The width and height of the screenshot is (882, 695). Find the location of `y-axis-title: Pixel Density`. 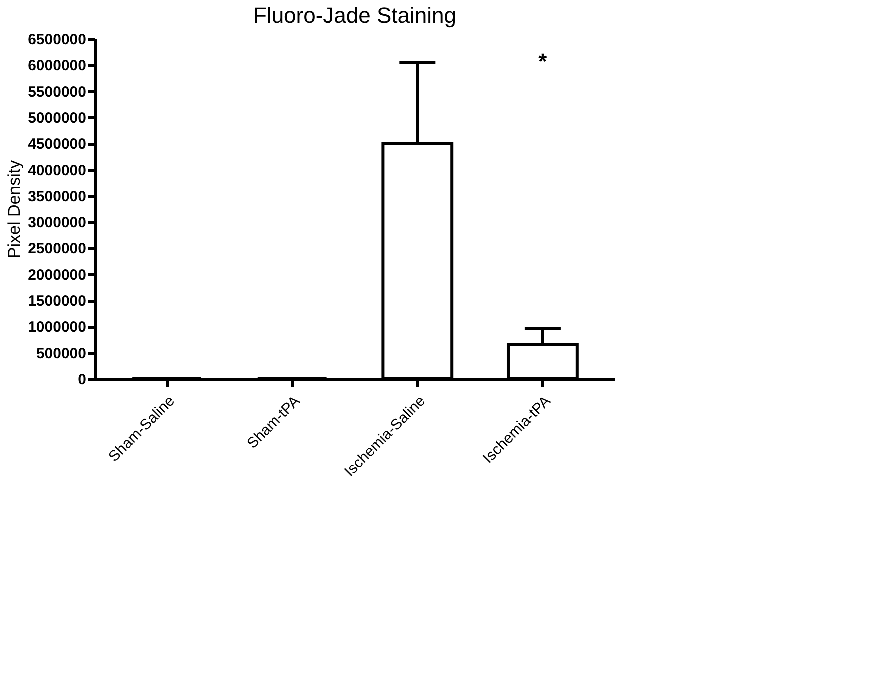

y-axis-title: Pixel Density is located at coordinates (14, 209).